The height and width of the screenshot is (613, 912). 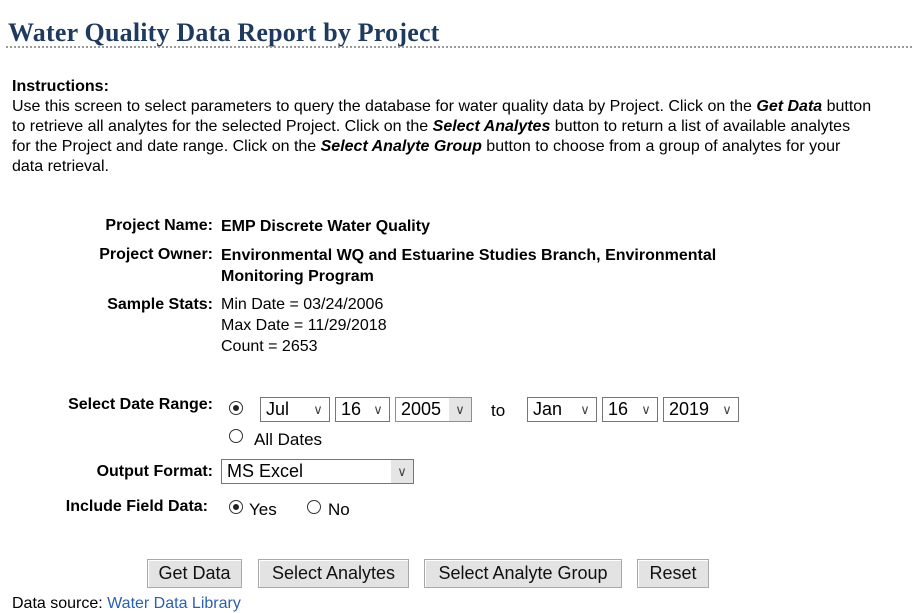 What do you see at coordinates (548, 409) in the screenshot?
I see `to-month-value: Jan` at bounding box center [548, 409].